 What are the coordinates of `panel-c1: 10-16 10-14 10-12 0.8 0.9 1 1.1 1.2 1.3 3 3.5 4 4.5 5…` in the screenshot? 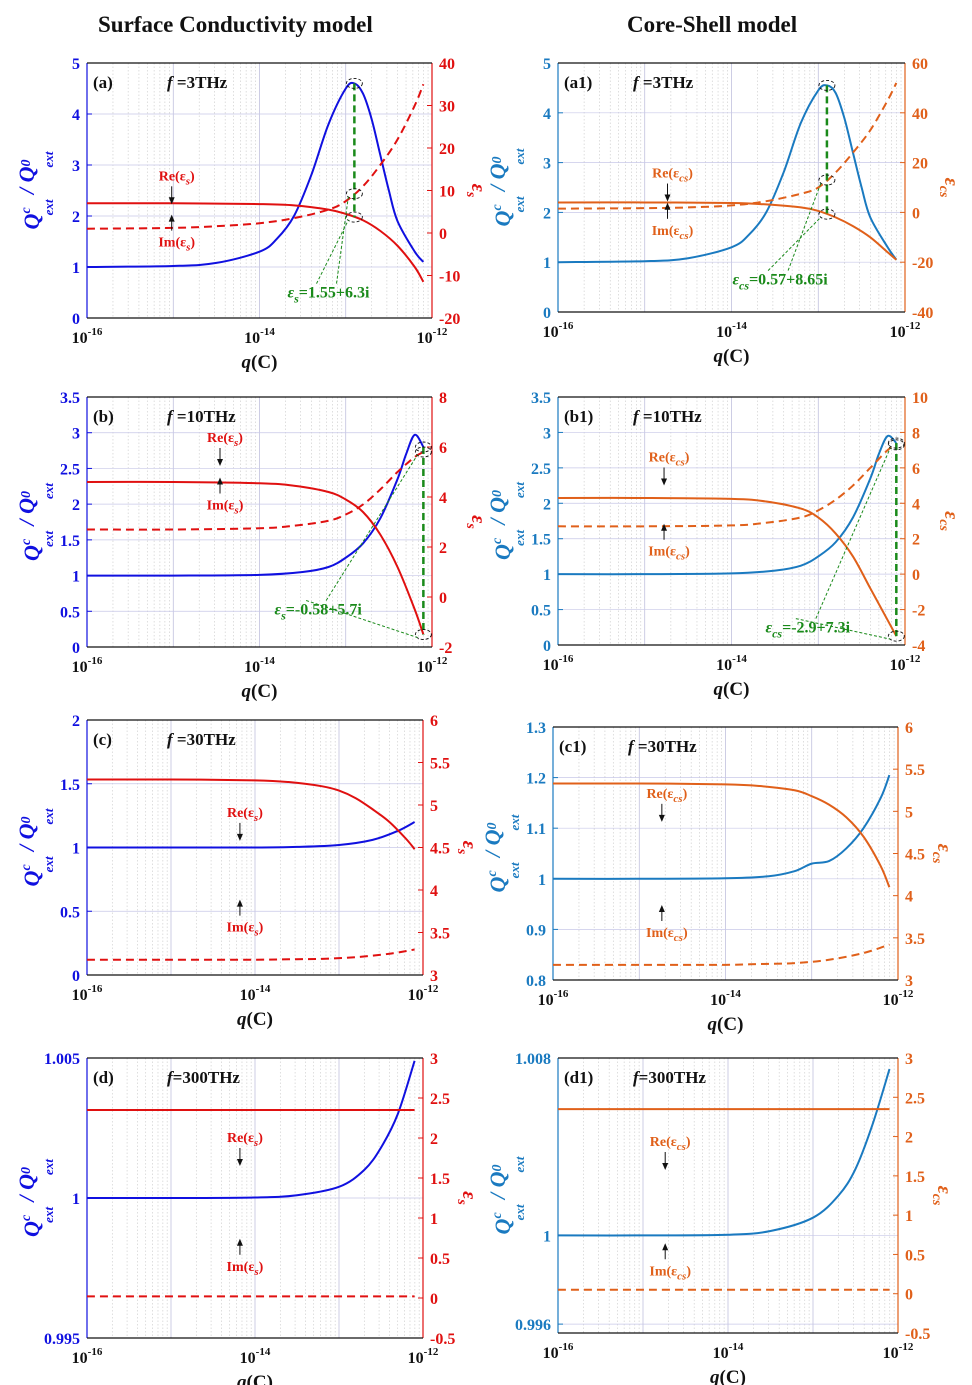 It's located at (717, 877).